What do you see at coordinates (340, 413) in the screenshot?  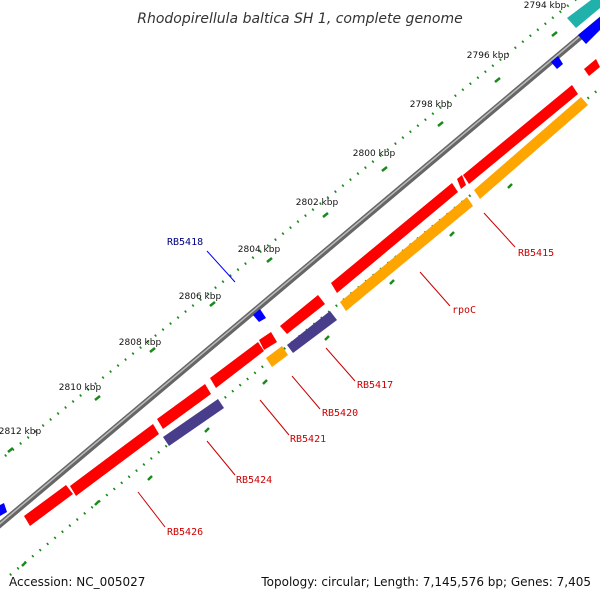 I see `label-rb5420: RB5420` at bounding box center [340, 413].